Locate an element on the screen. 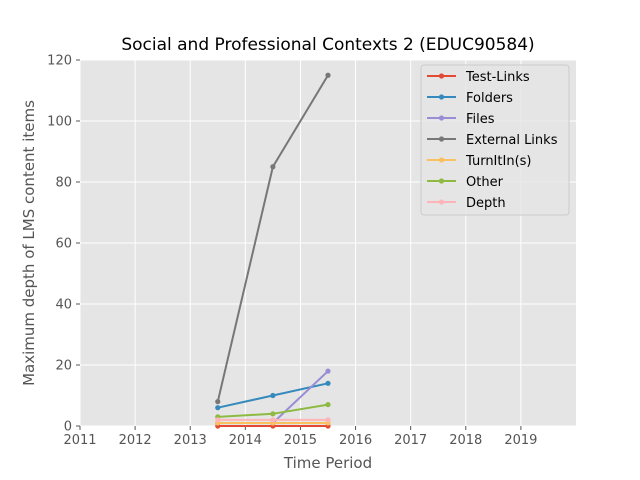 The width and height of the screenshot is (640, 480). y-axis-ticks: 0 20 40 60 80 100 120 is located at coordinates (63, 244).